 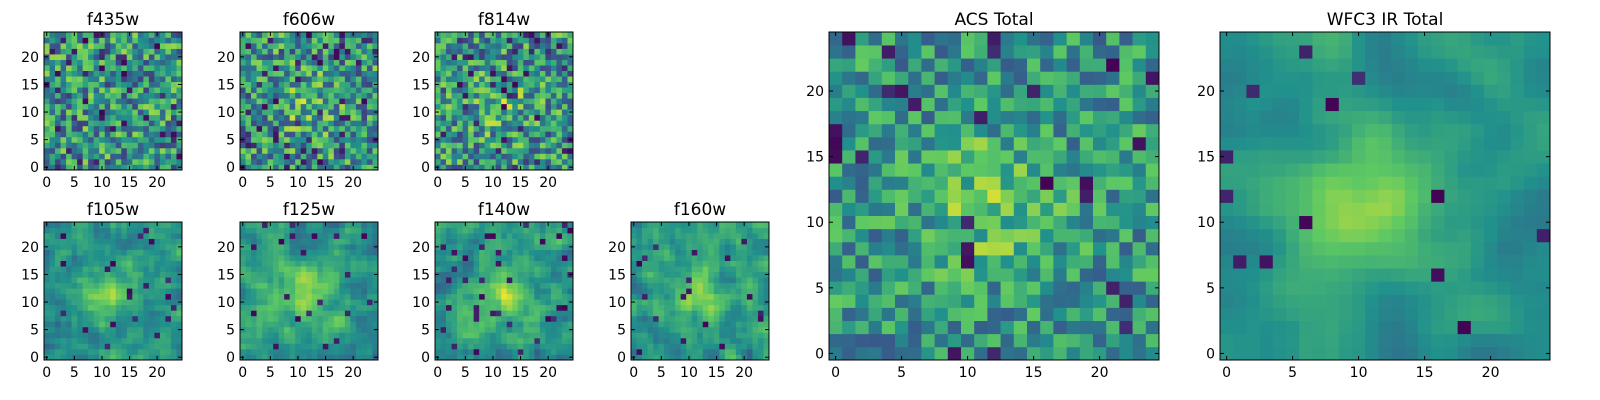 What do you see at coordinates (113, 101) in the screenshot?
I see `heatmap-cells` at bounding box center [113, 101].